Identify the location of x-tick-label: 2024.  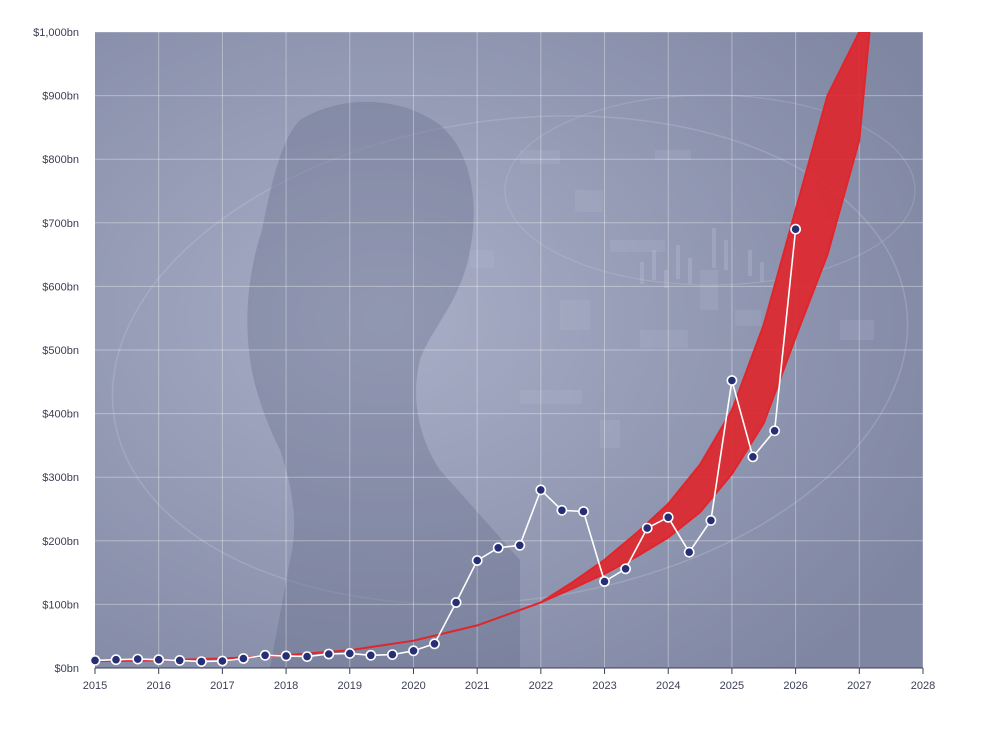
(668, 686).